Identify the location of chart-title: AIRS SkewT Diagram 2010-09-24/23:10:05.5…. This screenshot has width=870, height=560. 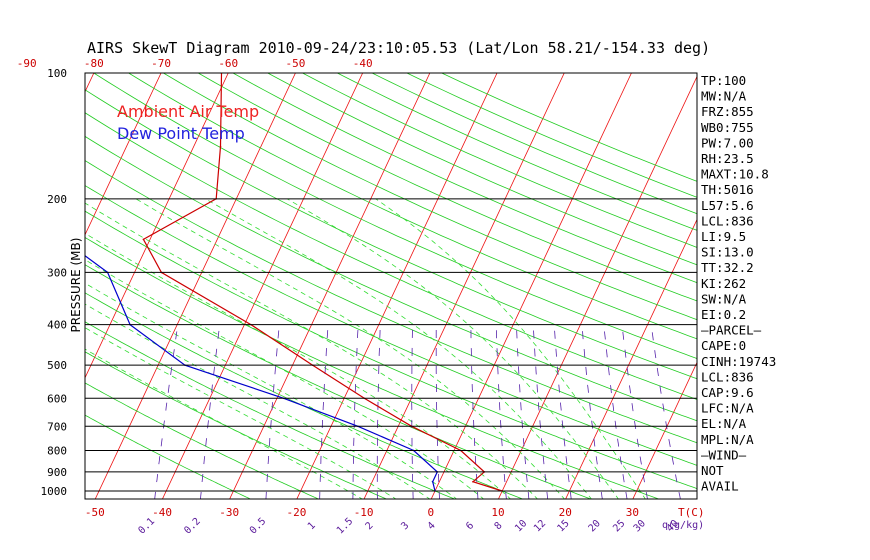
(398, 48).